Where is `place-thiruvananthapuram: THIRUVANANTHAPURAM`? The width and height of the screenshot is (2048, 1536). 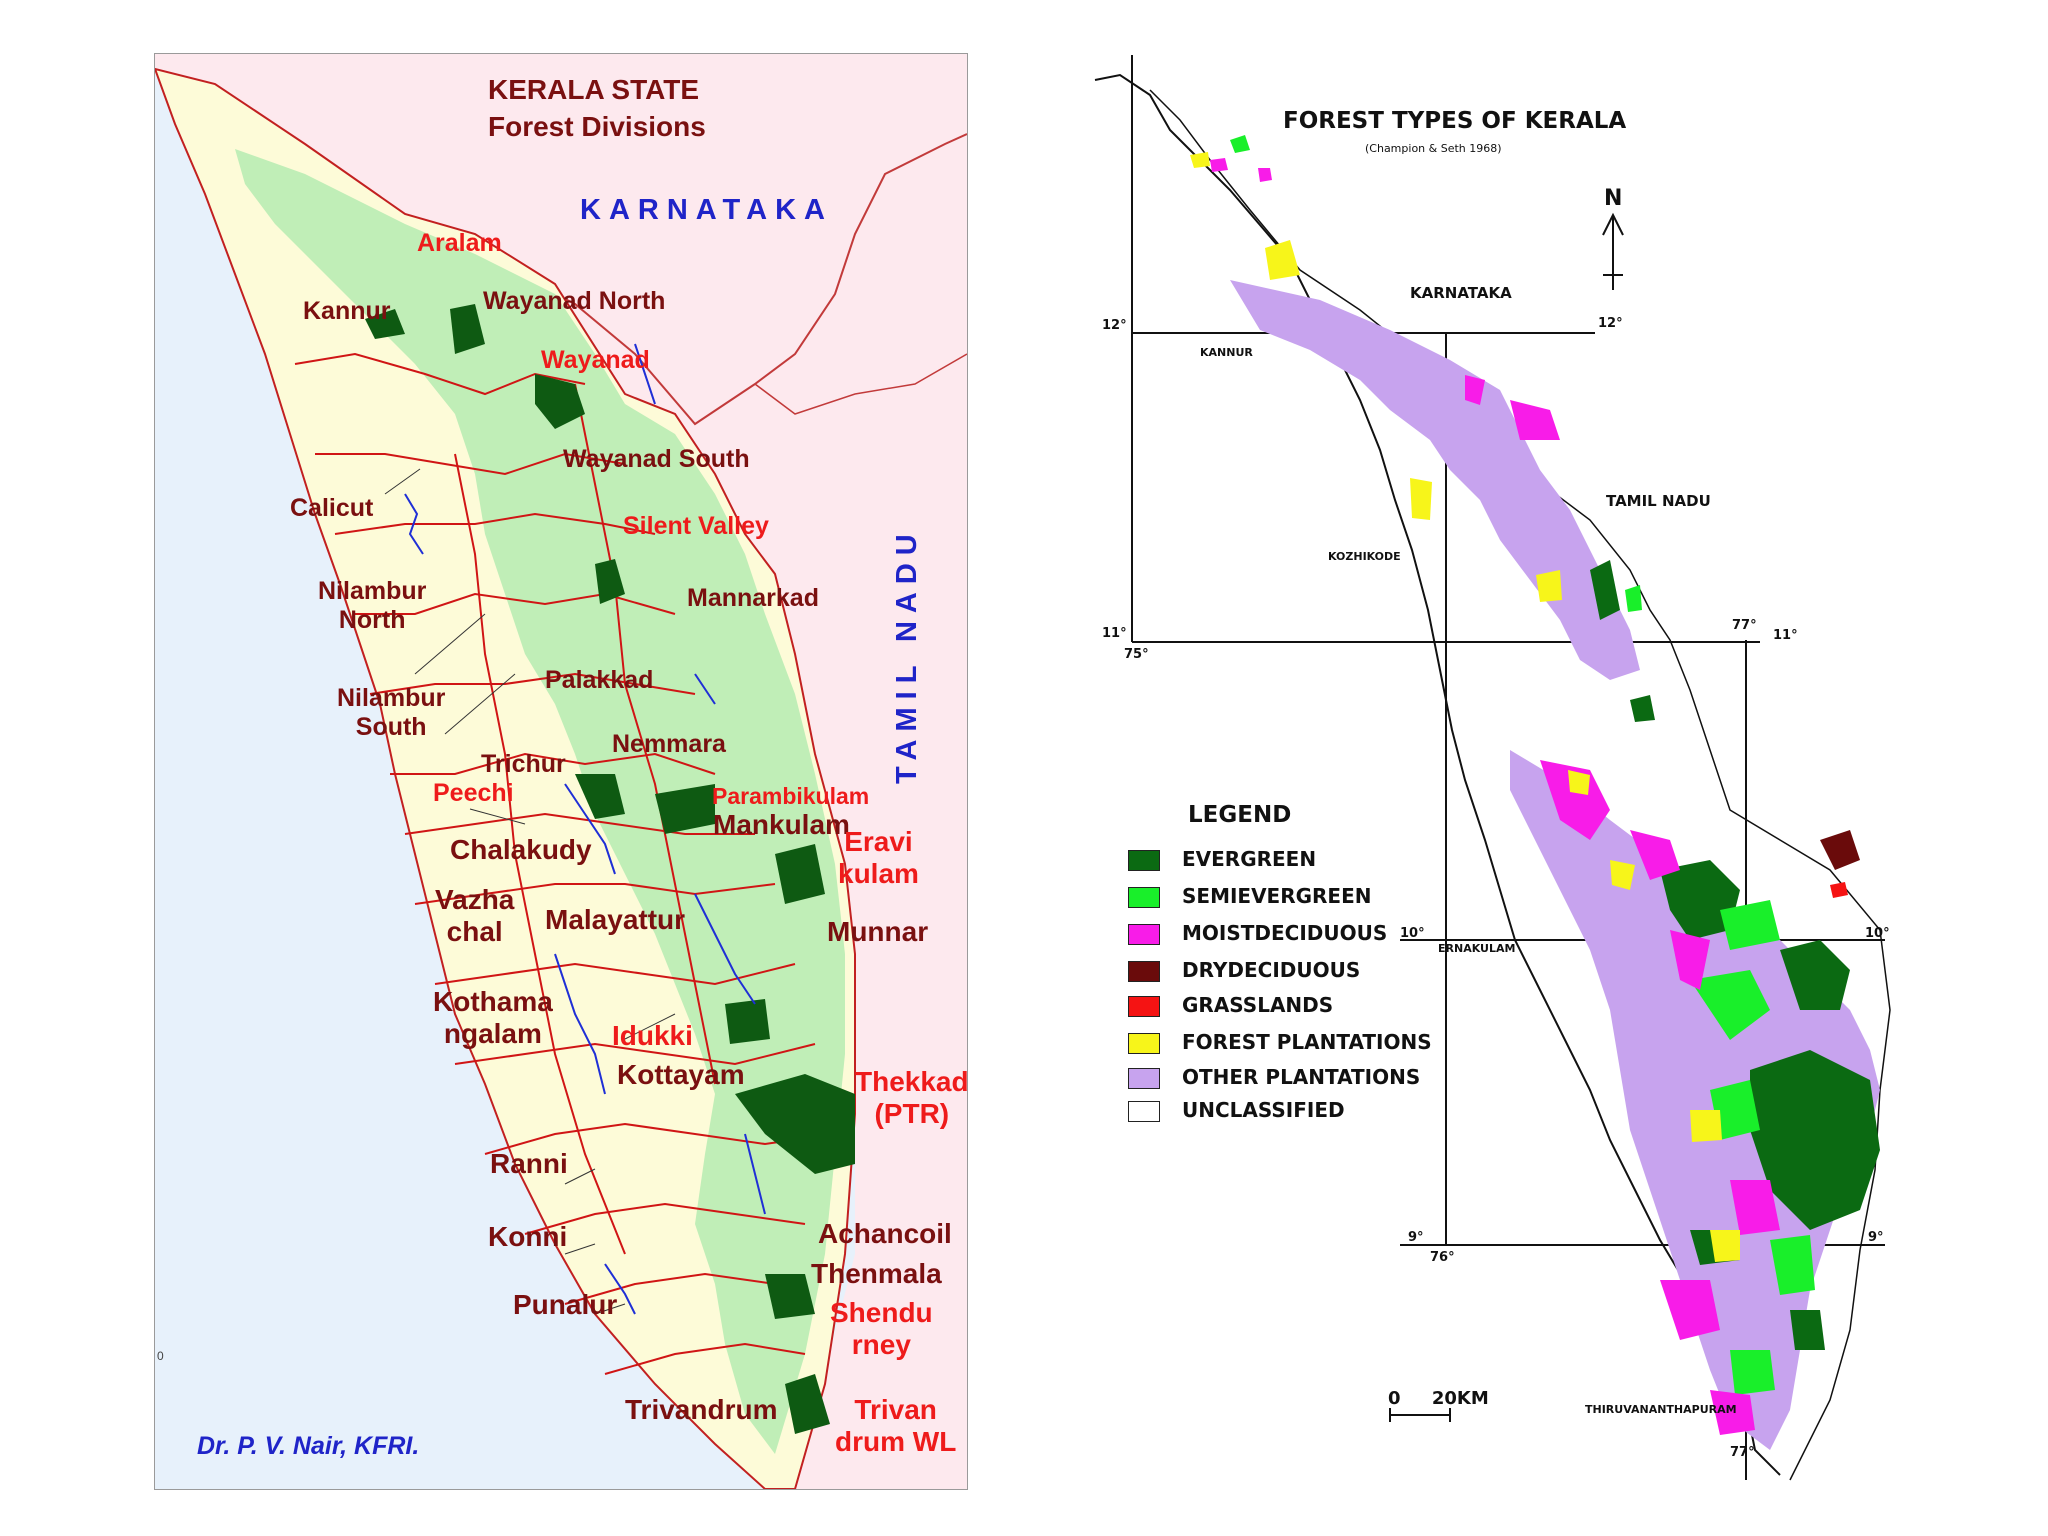 place-thiruvananthapuram: THIRUVANANTHAPURAM is located at coordinates (1661, 1409).